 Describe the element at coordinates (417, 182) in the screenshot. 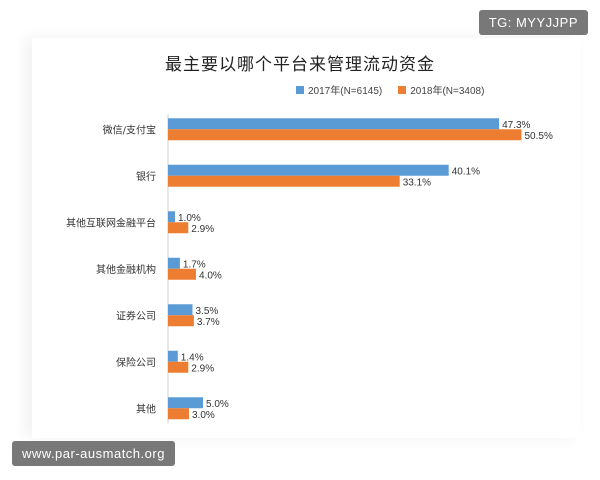

I see `data-label-2018: 33.1%` at that location.